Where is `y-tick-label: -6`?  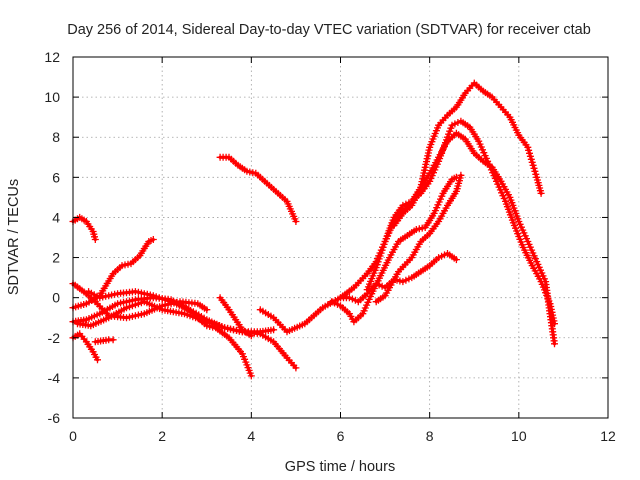
y-tick-label: -6 is located at coordinates (54, 418).